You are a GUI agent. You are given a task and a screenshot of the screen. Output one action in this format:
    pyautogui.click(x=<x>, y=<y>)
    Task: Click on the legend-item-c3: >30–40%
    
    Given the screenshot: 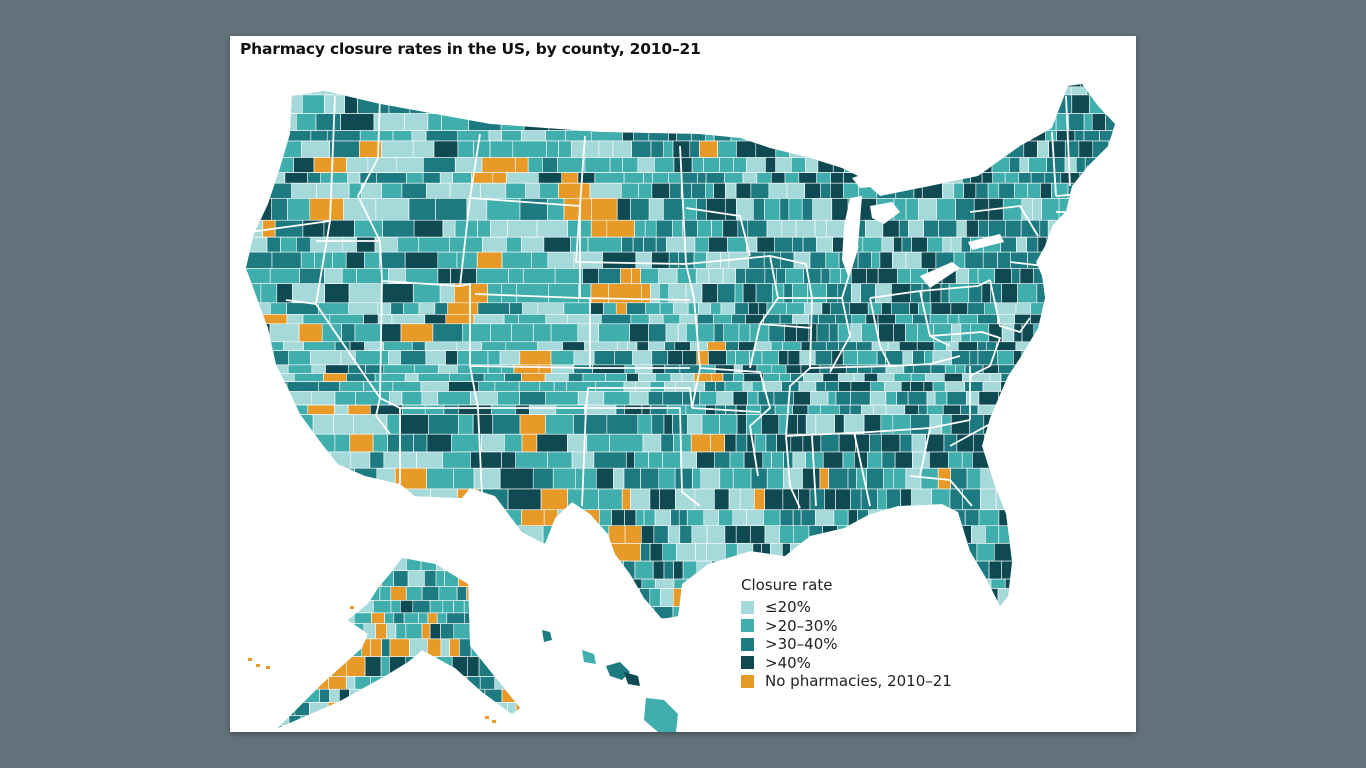 What is the action you would take?
    pyautogui.click(x=846, y=644)
    